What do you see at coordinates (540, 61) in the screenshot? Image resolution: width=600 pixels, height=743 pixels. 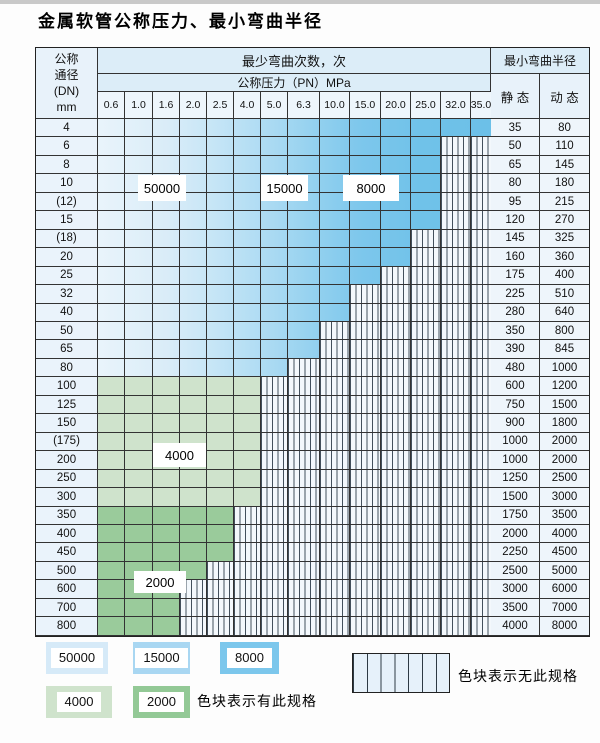 I see `header-bend-radius: 最小弯曲半径` at bounding box center [540, 61].